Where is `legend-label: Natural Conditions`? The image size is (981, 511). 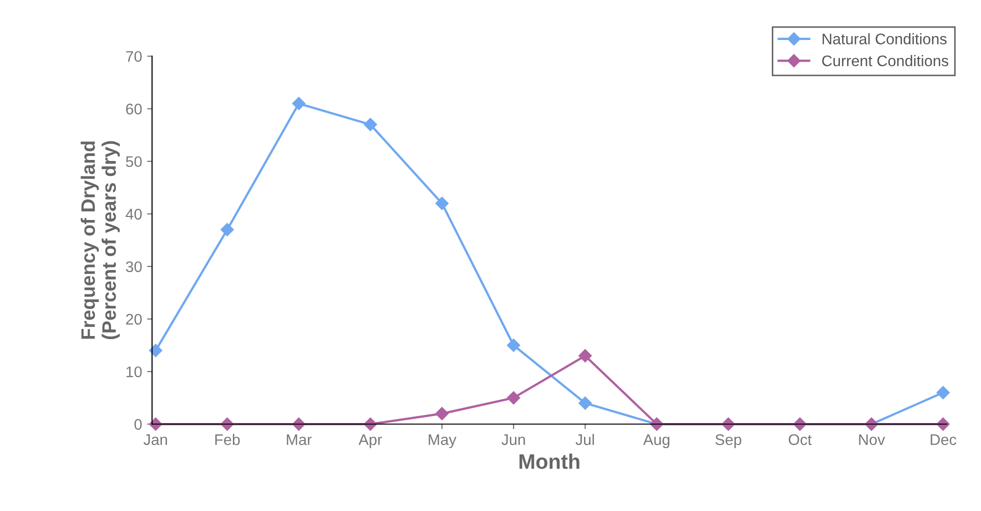
legend-label: Natural Conditions is located at coordinates (884, 38).